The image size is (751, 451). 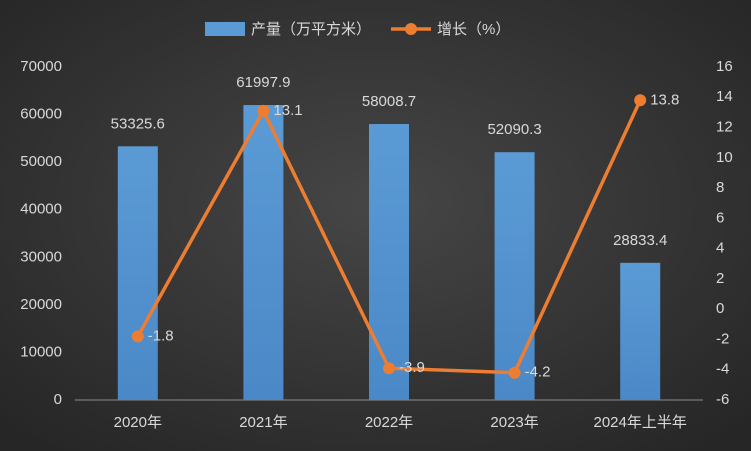 What do you see at coordinates (640, 422) in the screenshot?
I see `x-tick-label: 2024年上半年` at bounding box center [640, 422].